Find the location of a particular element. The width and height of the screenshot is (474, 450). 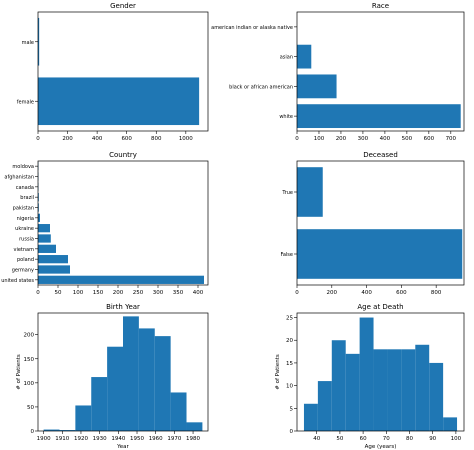

country-title: Country is located at coordinates (123, 155).